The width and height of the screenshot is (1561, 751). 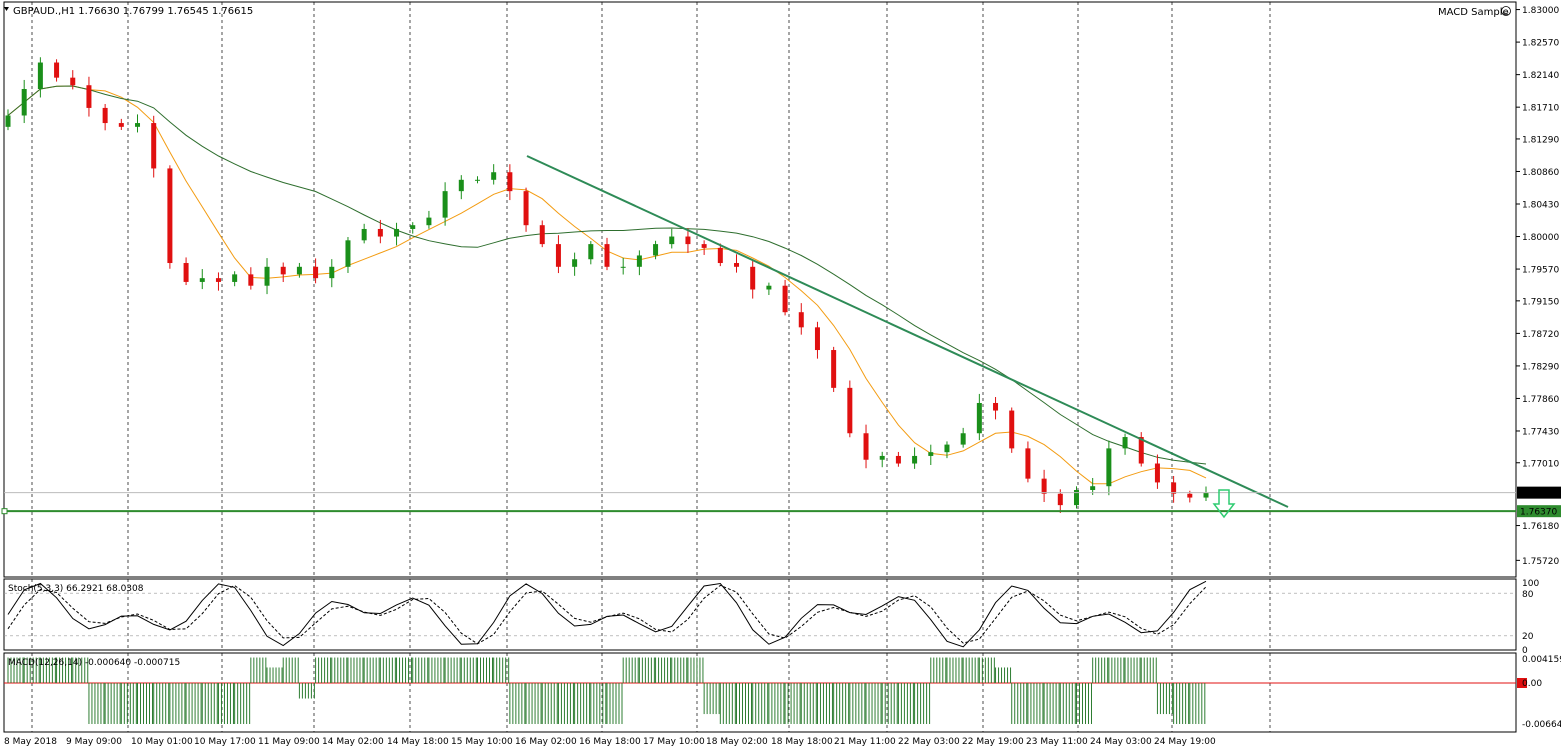 I want to click on y-tick-label: 1.81290, so click(x=1540, y=140).